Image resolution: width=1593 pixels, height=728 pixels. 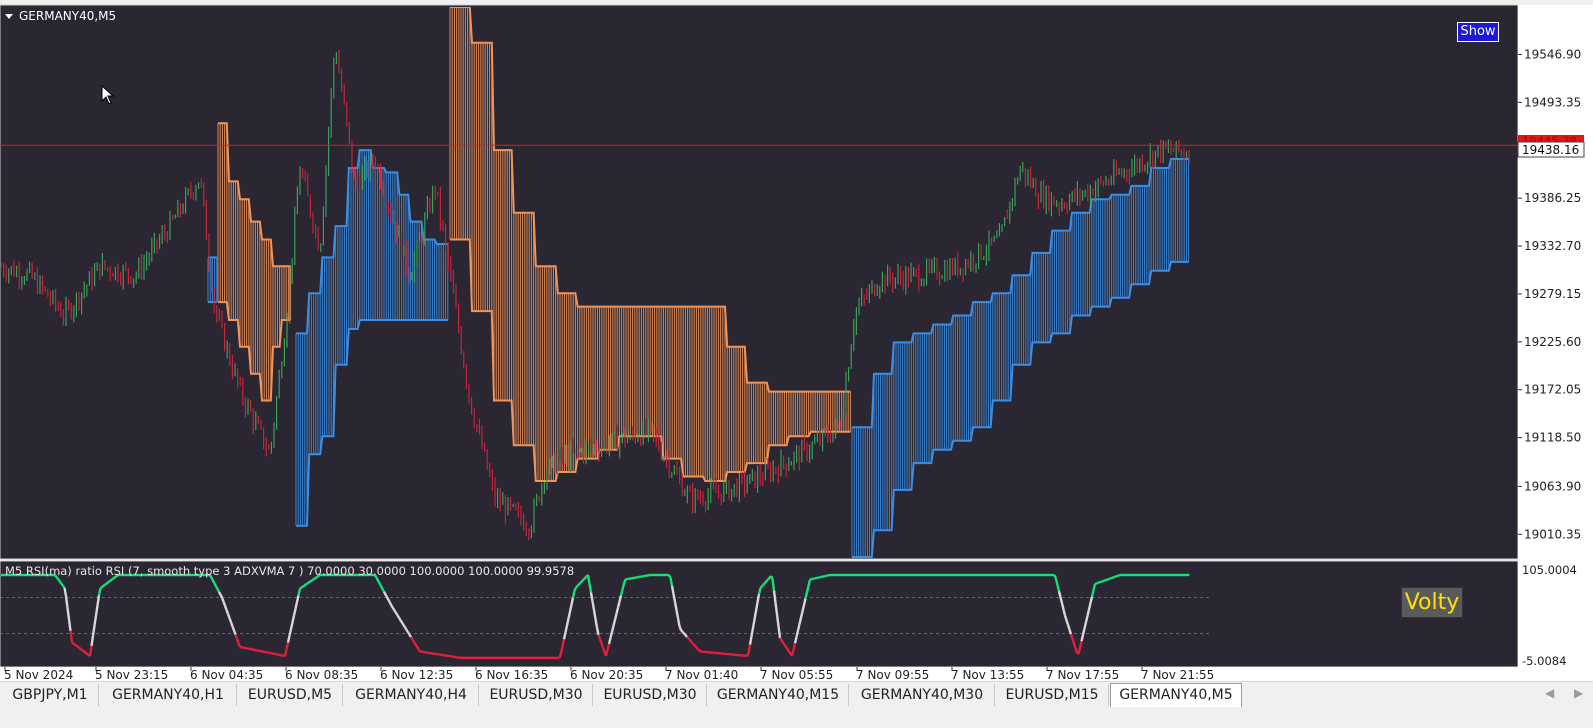 I want to click on x-tick-label: 6 Nov 04:35, so click(x=226, y=675).